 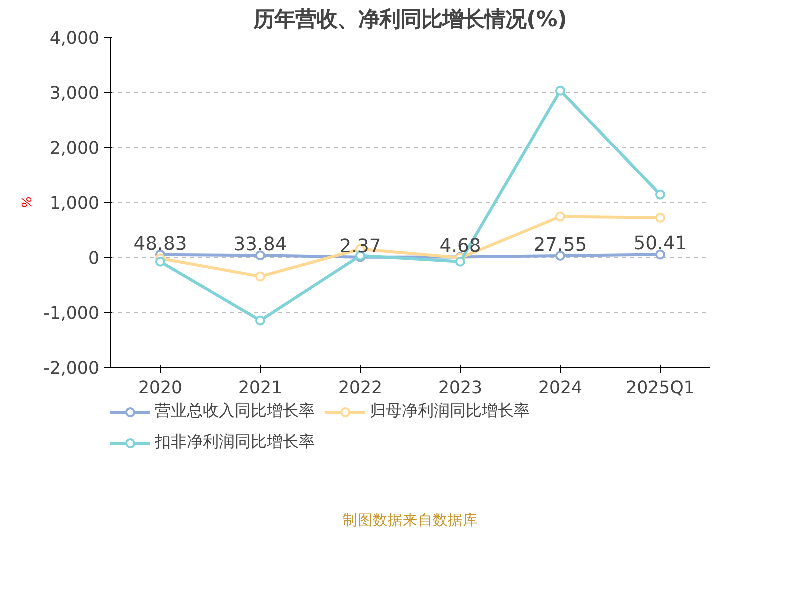 I want to click on legend-label: 归母净利润同比增长率, so click(x=450, y=411).